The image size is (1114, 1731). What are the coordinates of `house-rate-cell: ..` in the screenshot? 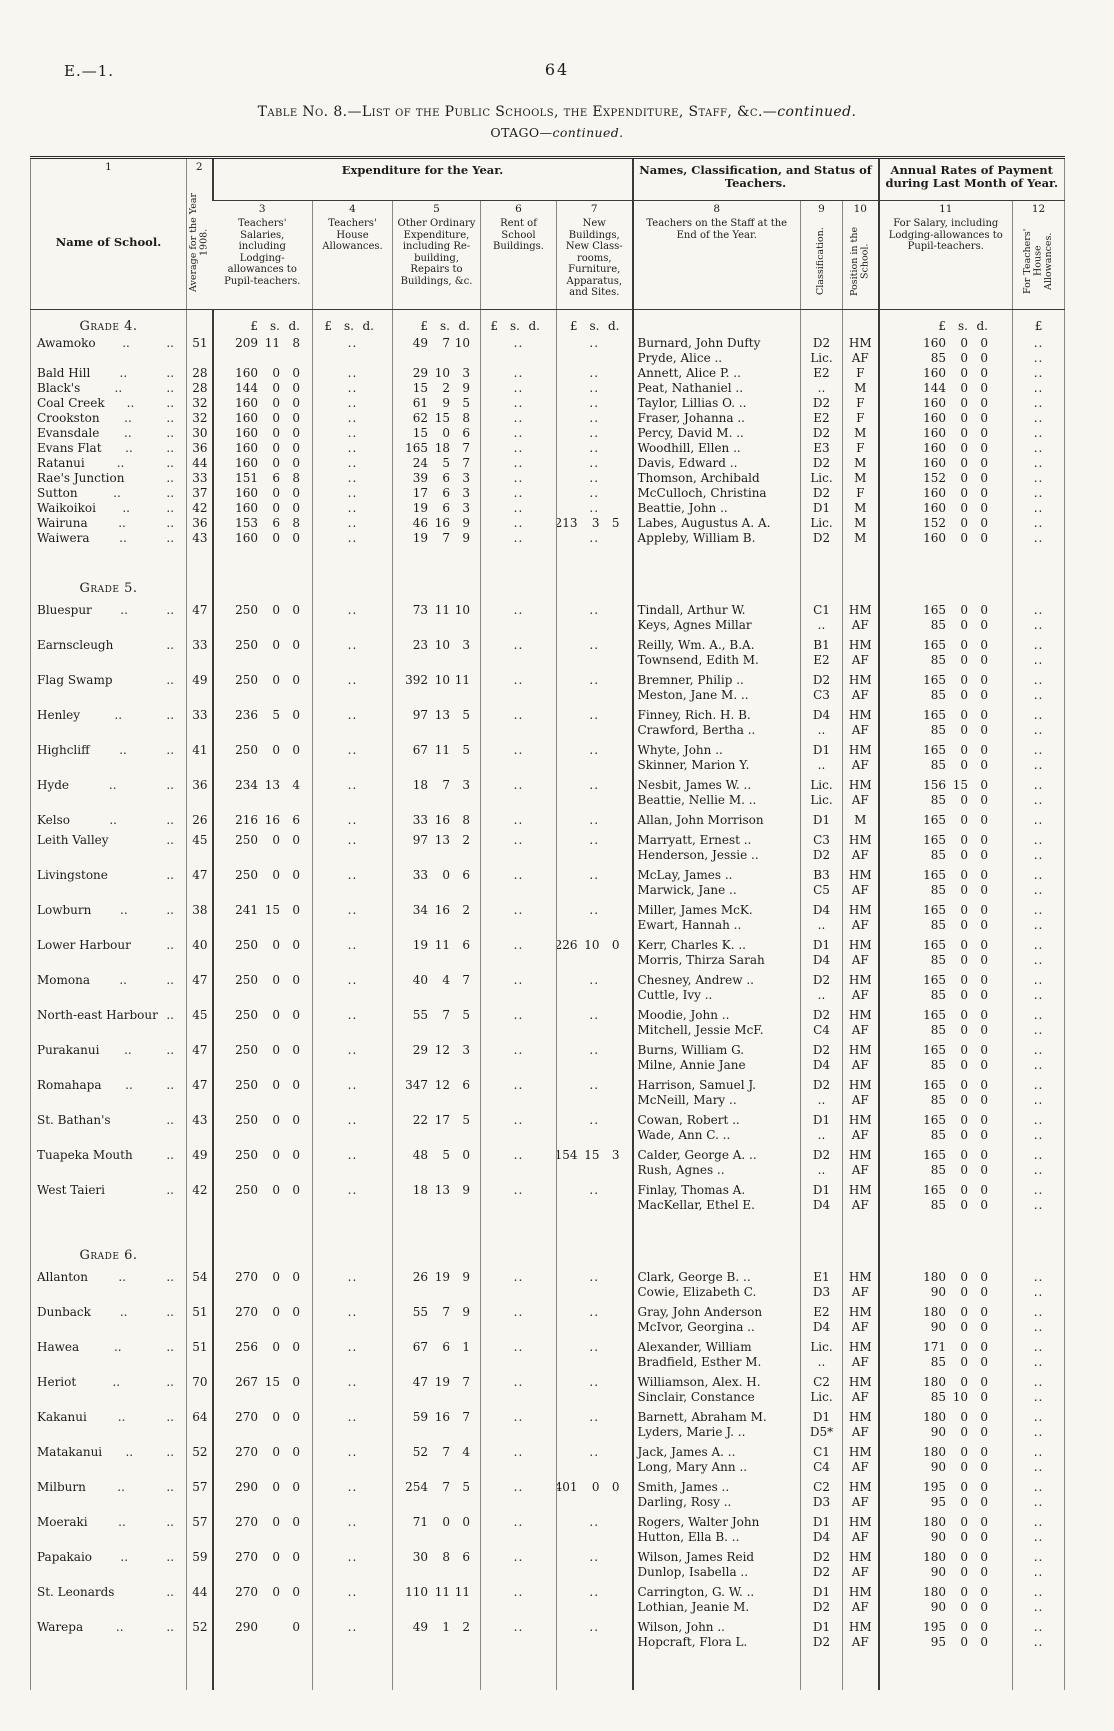 It's located at (1038, 783).